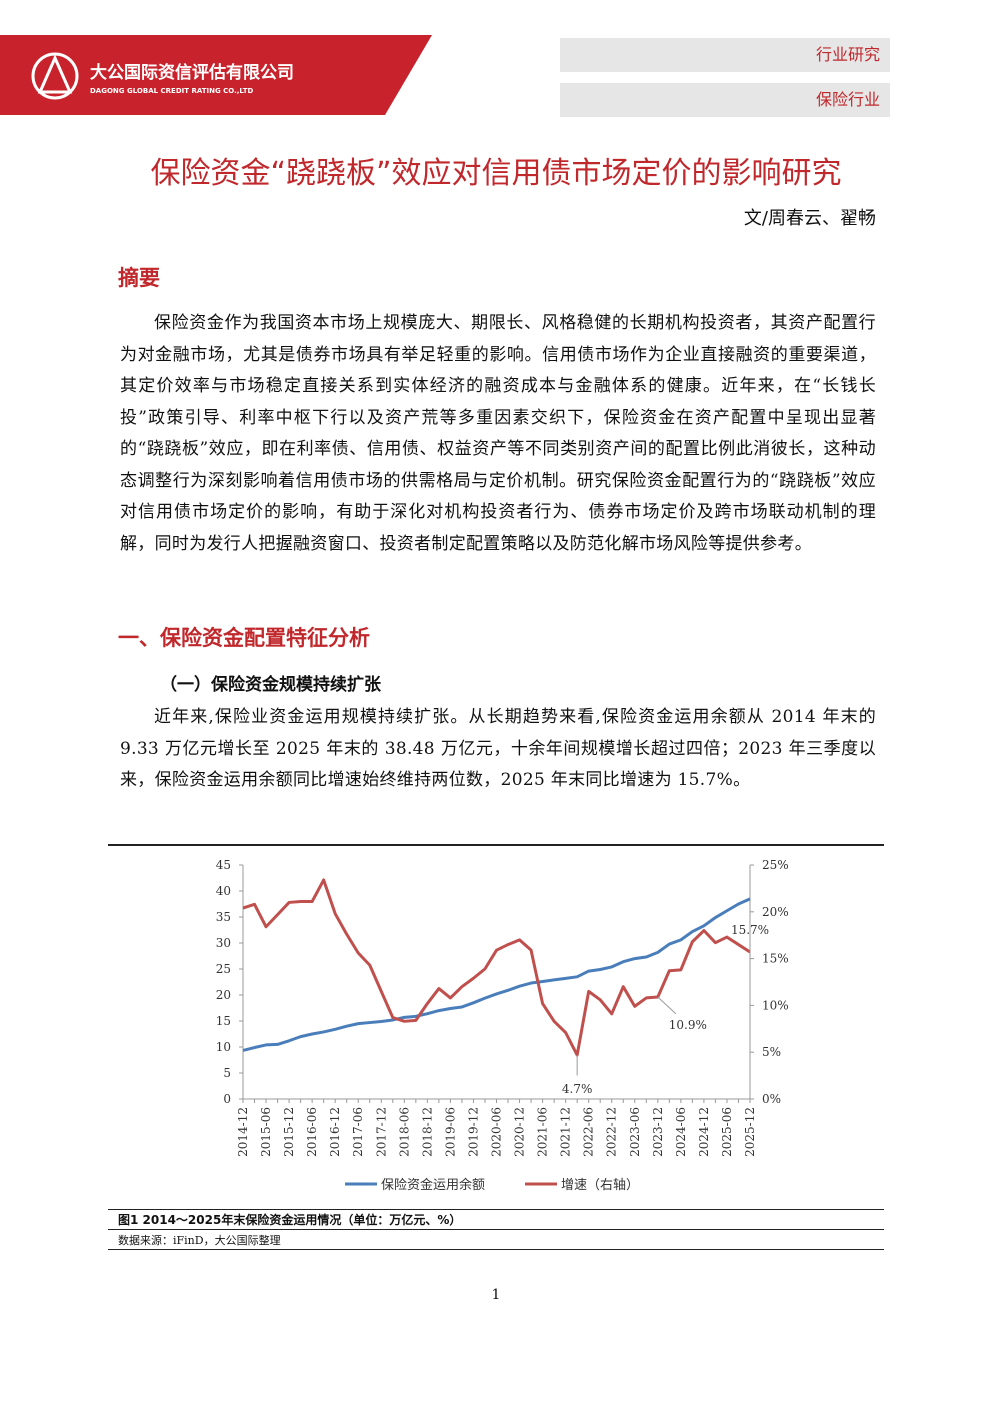 The width and height of the screenshot is (992, 1403). Describe the element at coordinates (704, 1132) in the screenshot. I see `x-tick-label: 2024-12` at that location.